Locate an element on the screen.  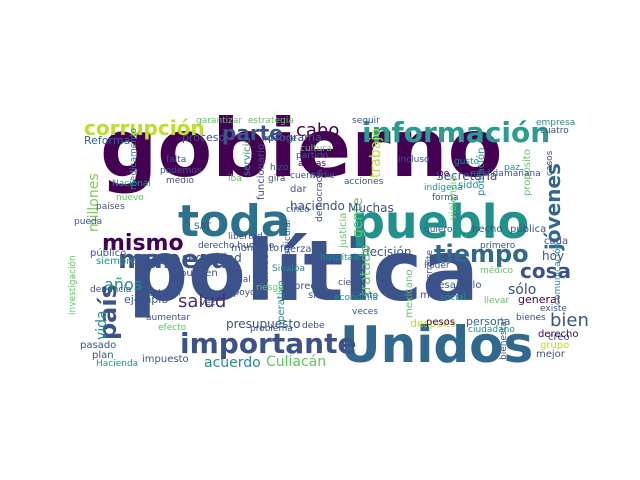
word-medicamento: medicamento is located at coordinates (134, 158).